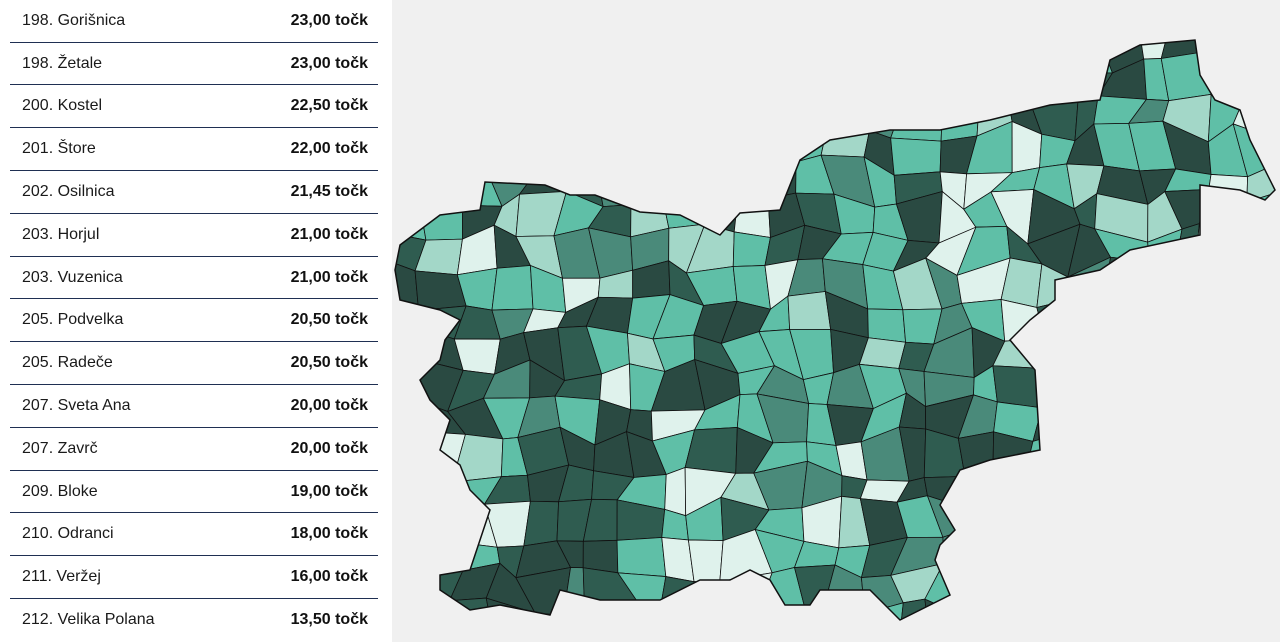 This screenshot has height=642, width=1280. I want to click on points: 19,00 točk, so click(329, 491).